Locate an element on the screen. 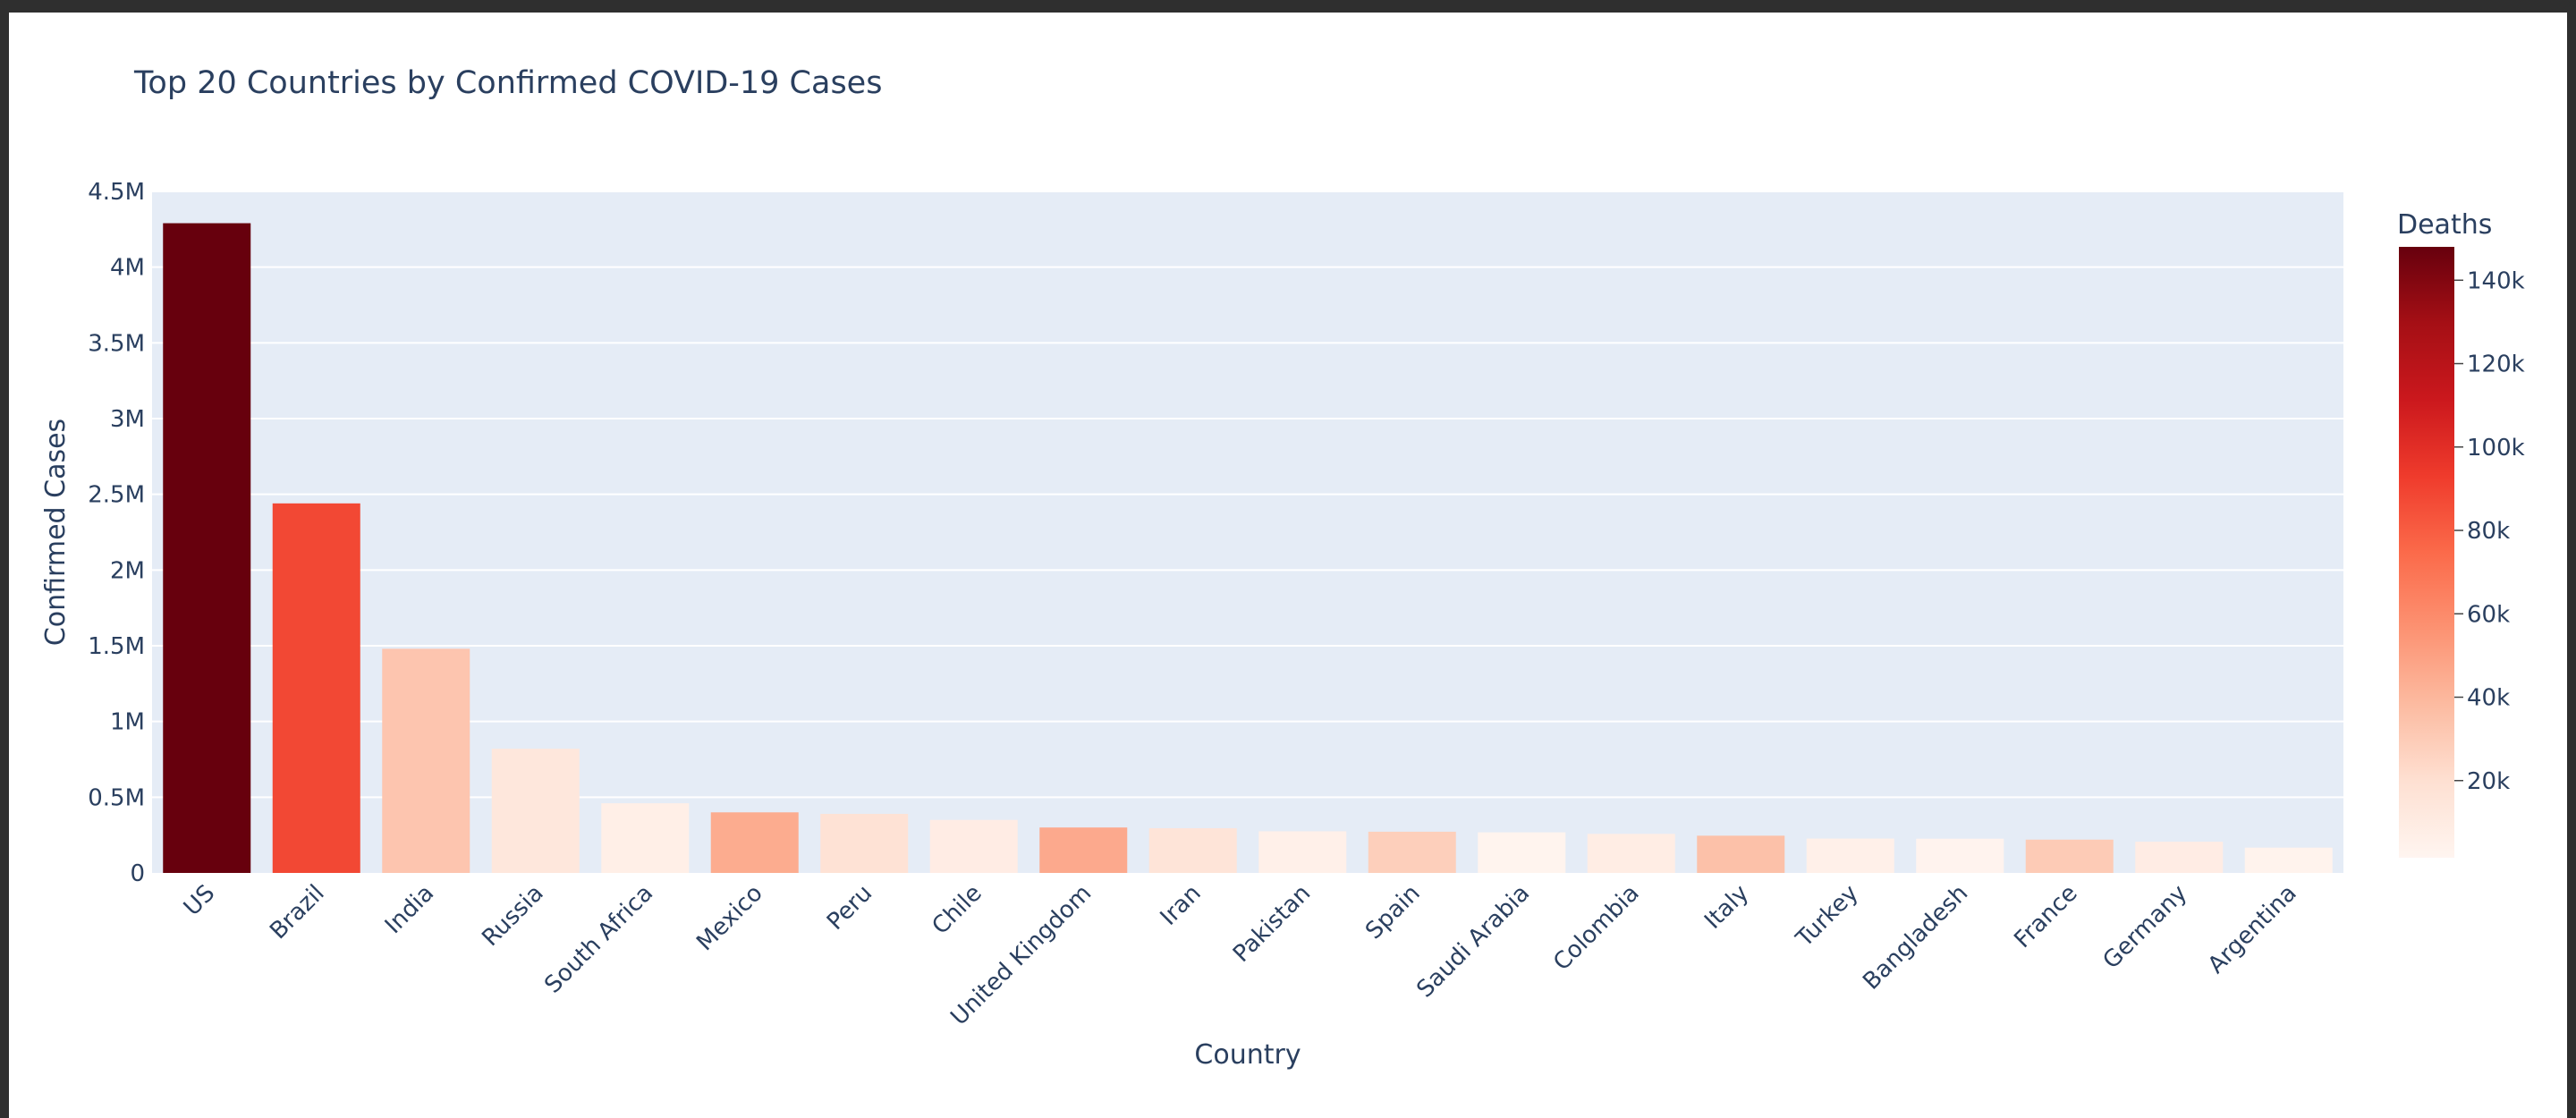 The image size is (2576, 1118). y-tick-label: 0.5M is located at coordinates (116, 797).